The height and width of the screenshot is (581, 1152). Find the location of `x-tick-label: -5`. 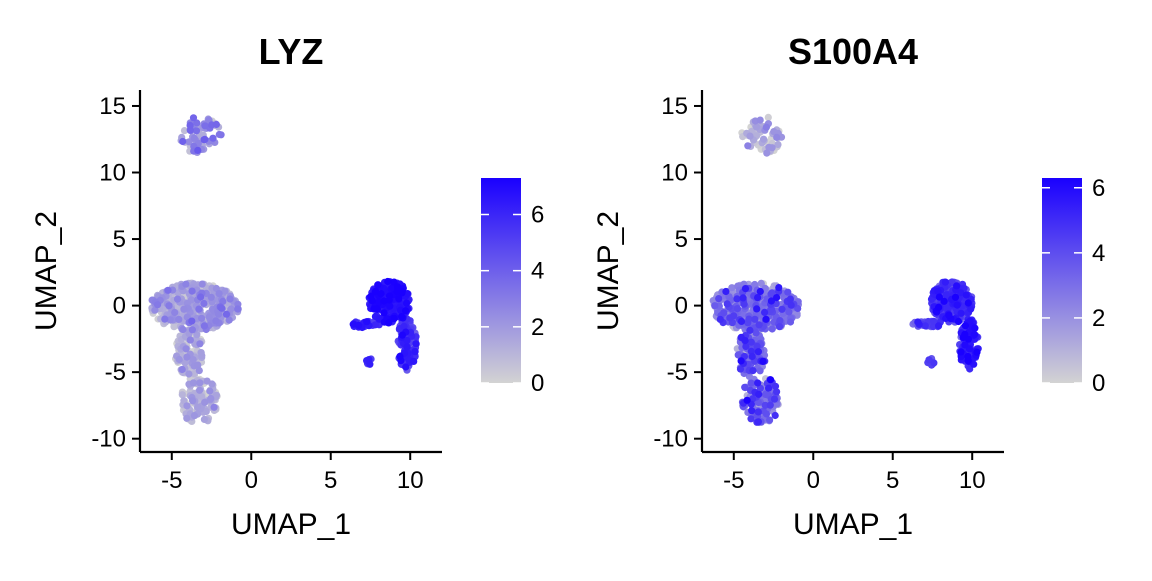

x-tick-label: -5 is located at coordinates (171, 480).